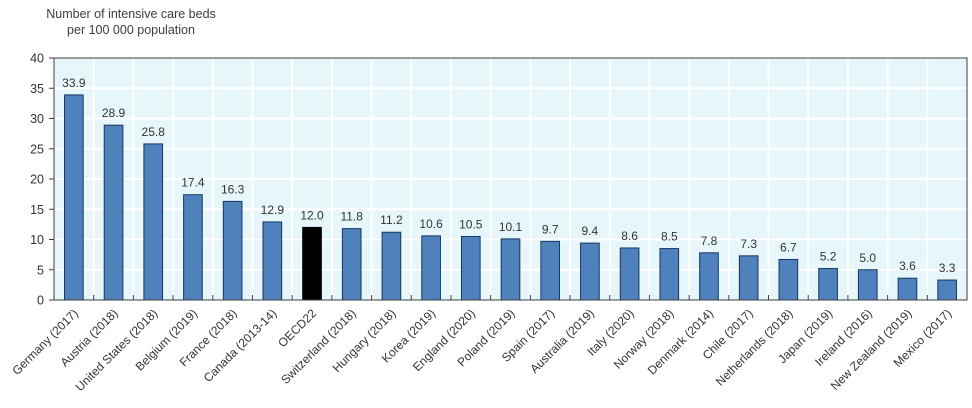  I want to click on y-tick-label: 15, so click(37, 210).